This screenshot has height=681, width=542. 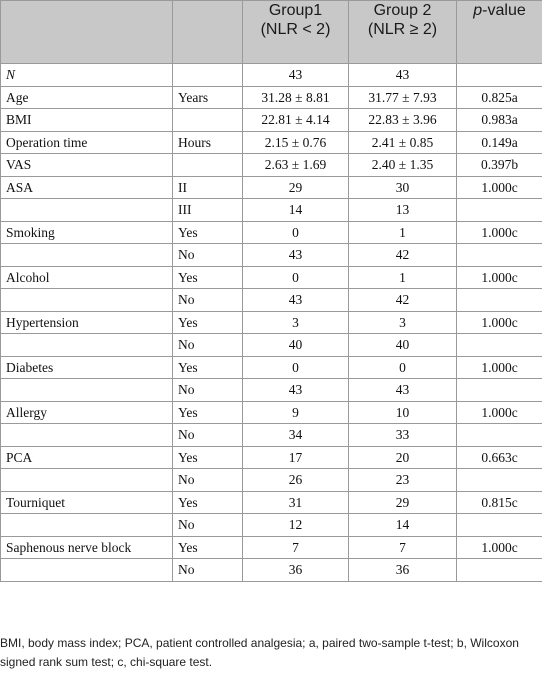 What do you see at coordinates (86, 232) in the screenshot?
I see `row-label: Smoking` at bounding box center [86, 232].